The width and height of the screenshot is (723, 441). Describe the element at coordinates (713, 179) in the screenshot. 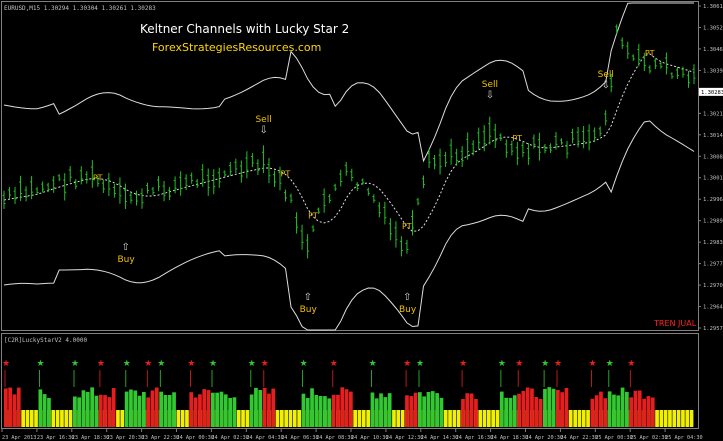

I see `price-label: 1.30016` at that location.